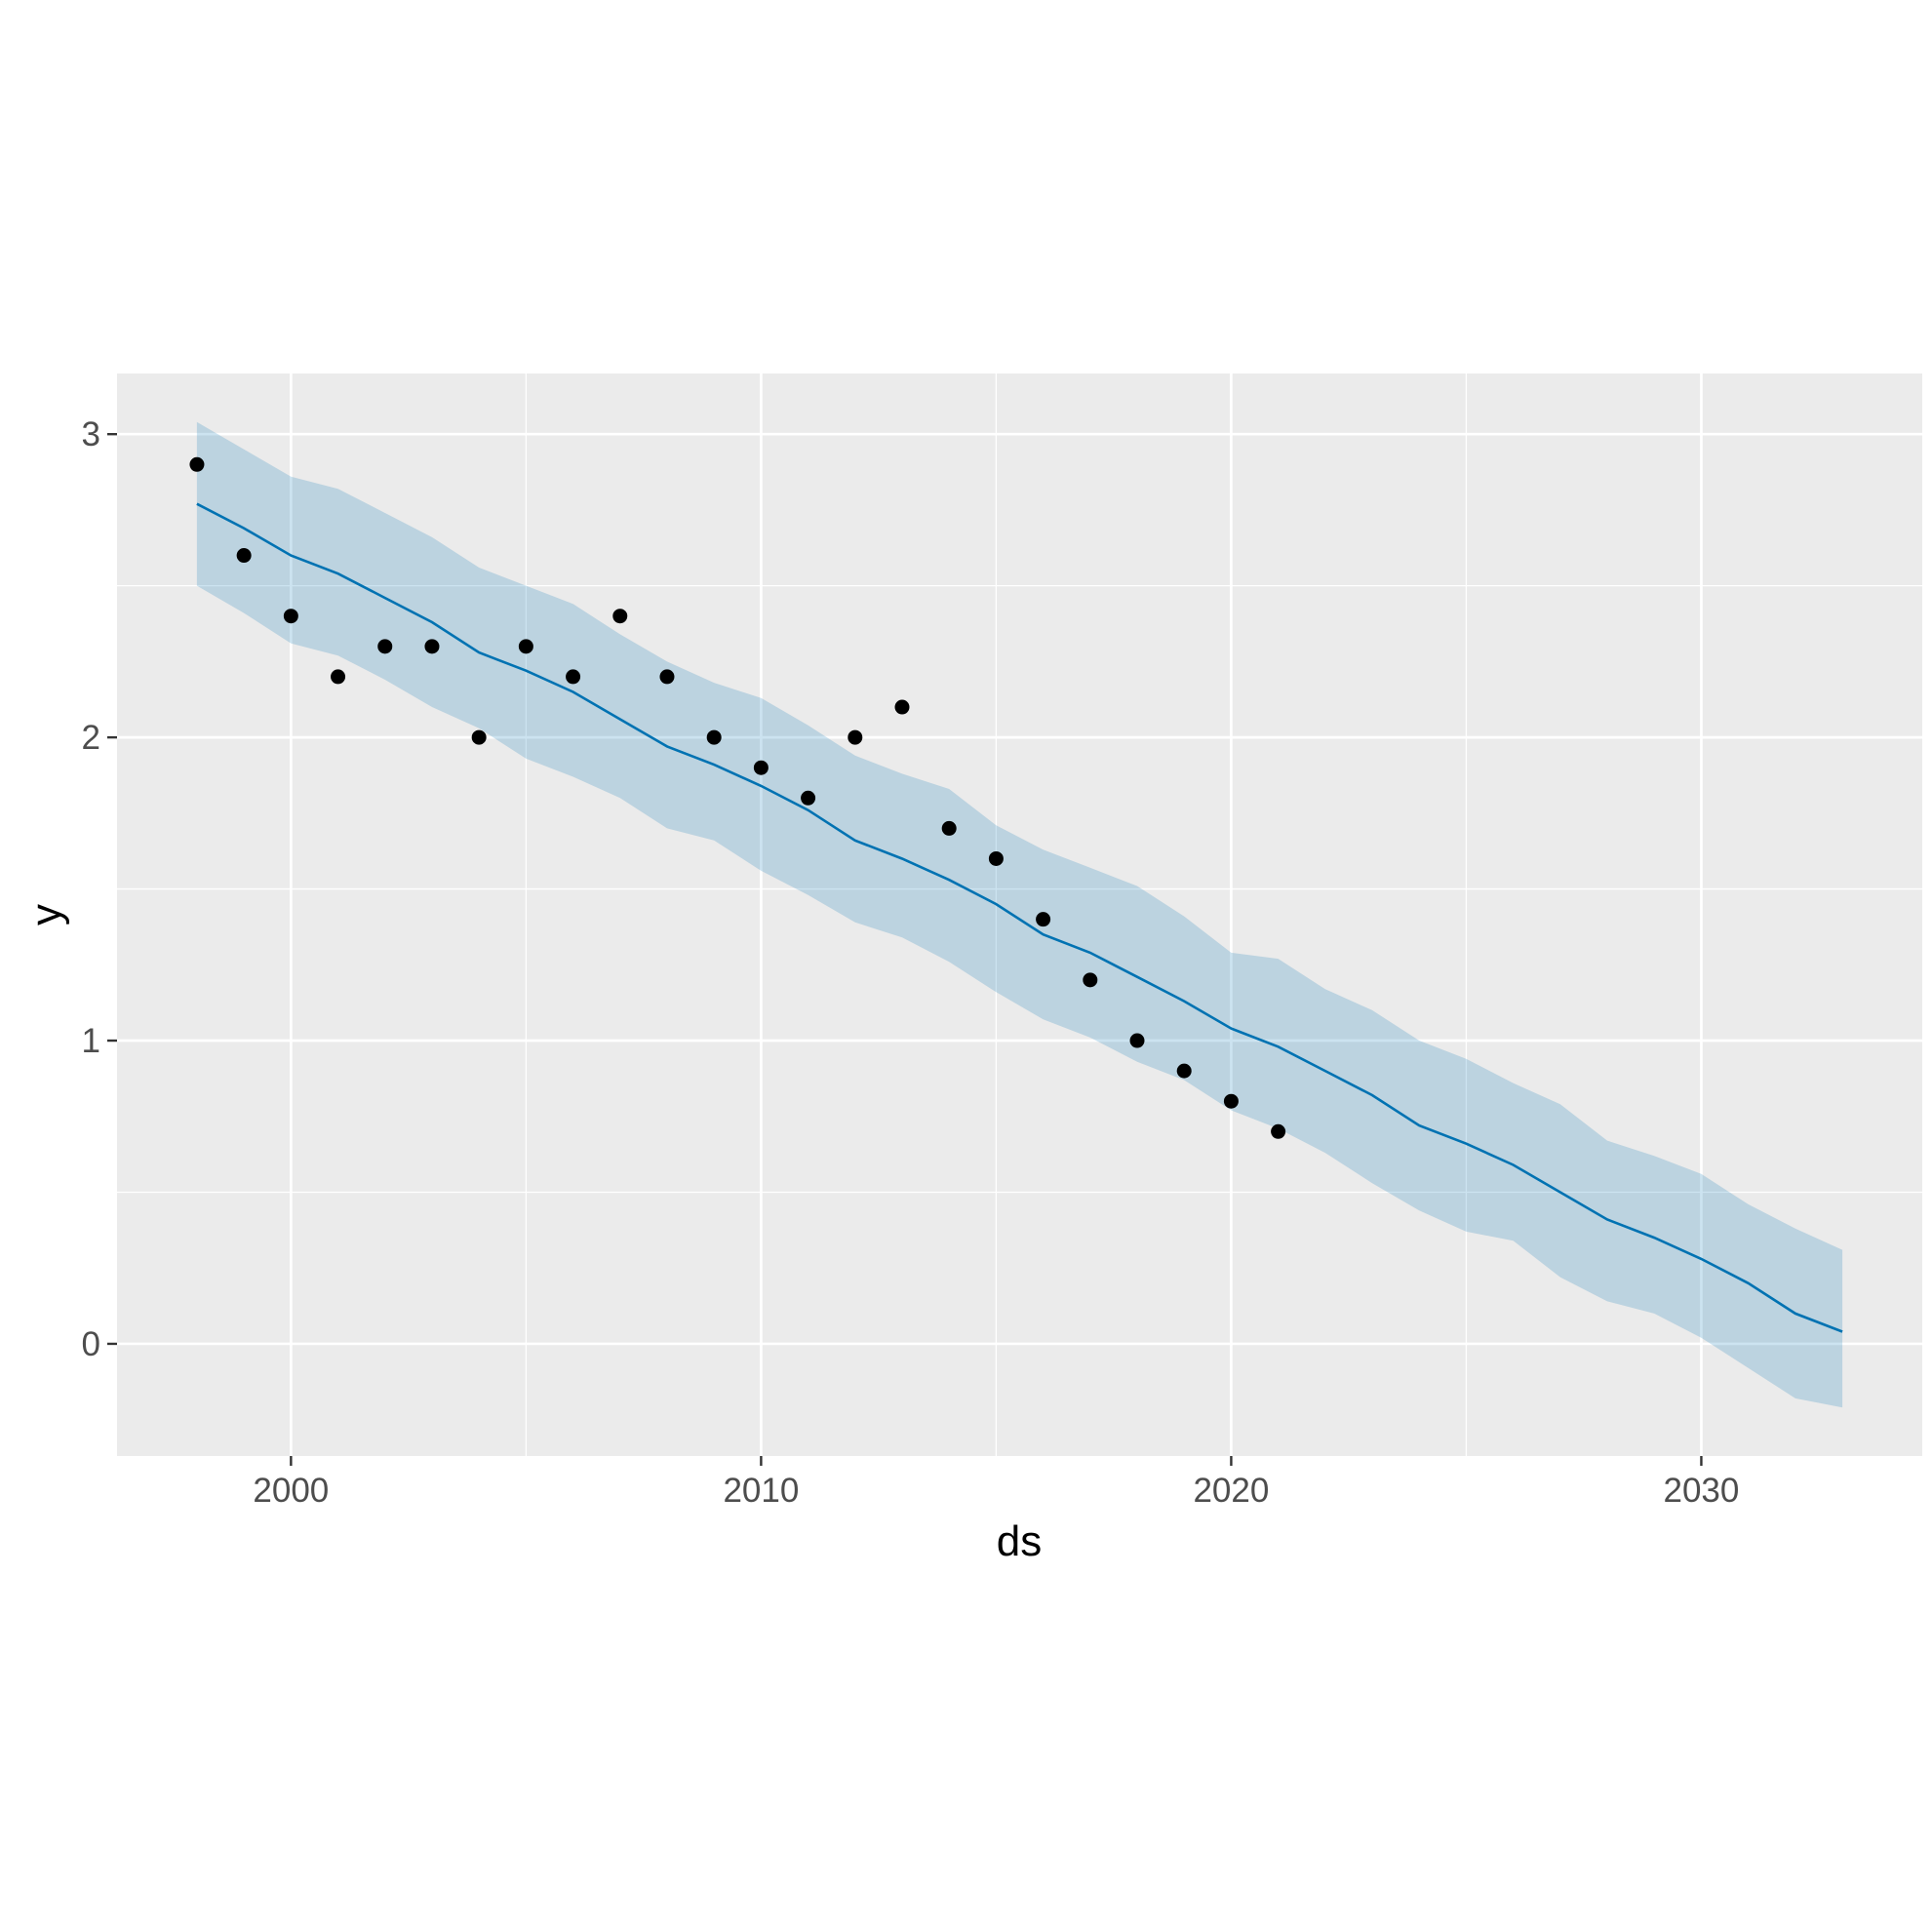 Image resolution: width=1932 pixels, height=1929 pixels. Describe the element at coordinates (91, 434) in the screenshot. I see `y-tick-label: 3` at that location.